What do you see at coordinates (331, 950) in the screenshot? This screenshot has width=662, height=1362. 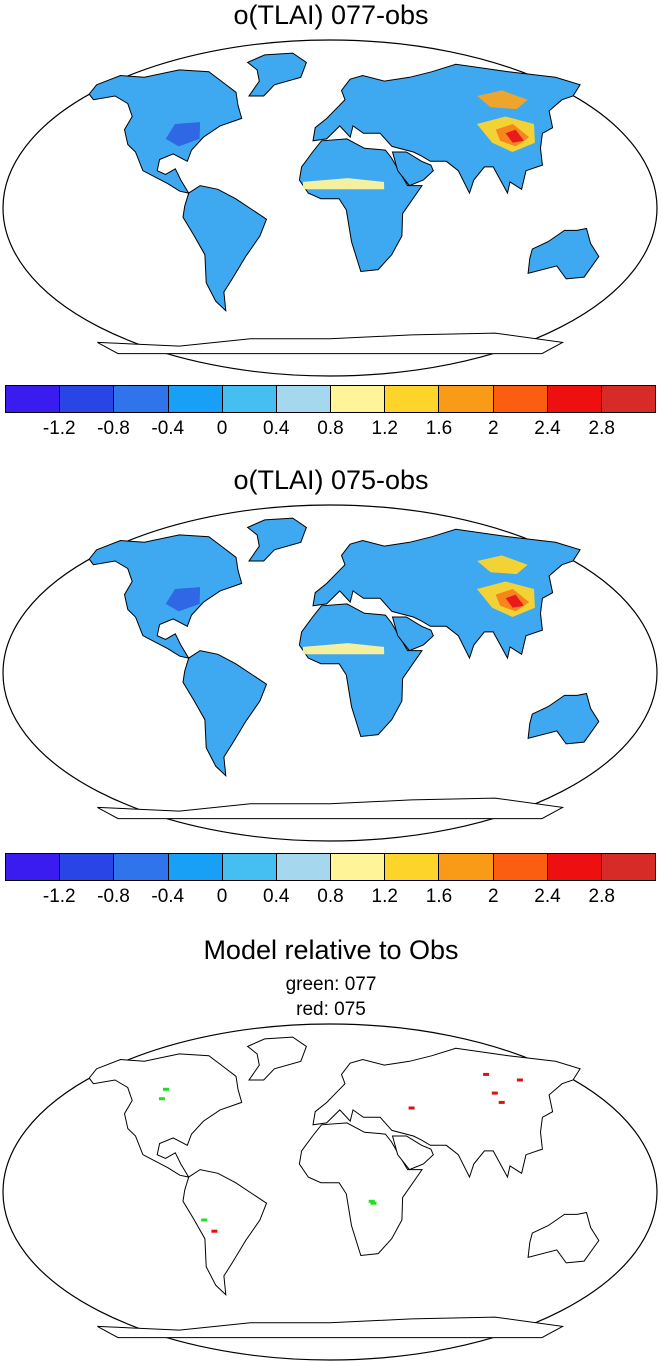 I see `panel-3-title: Model relative to Obs` at bounding box center [331, 950].